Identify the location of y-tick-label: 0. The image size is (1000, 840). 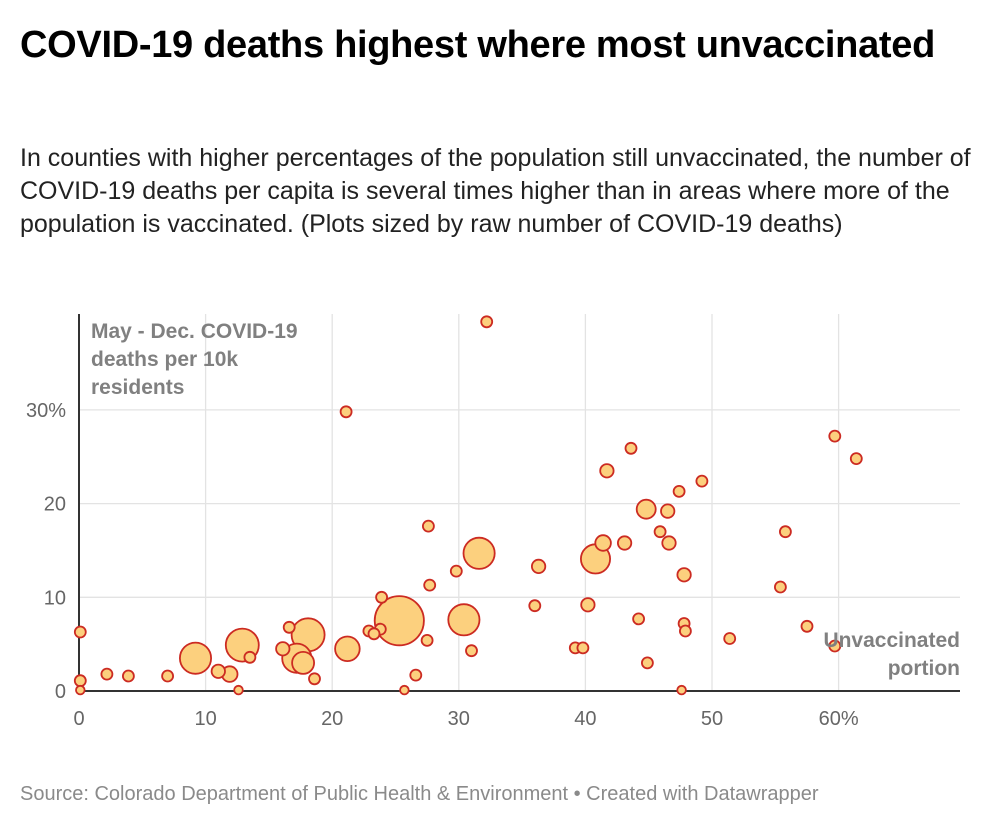
(60, 692).